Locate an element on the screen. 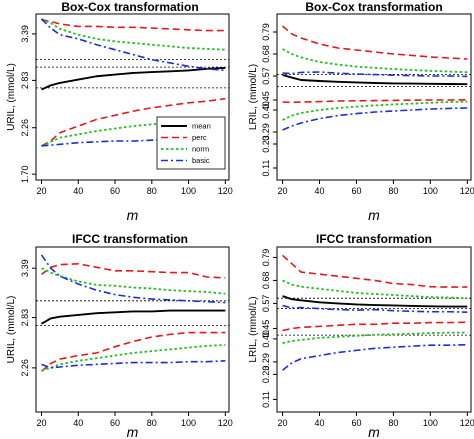 Image resolution: width=474 pixels, height=439 pixels. legend-label-mean: mean is located at coordinates (201, 126).